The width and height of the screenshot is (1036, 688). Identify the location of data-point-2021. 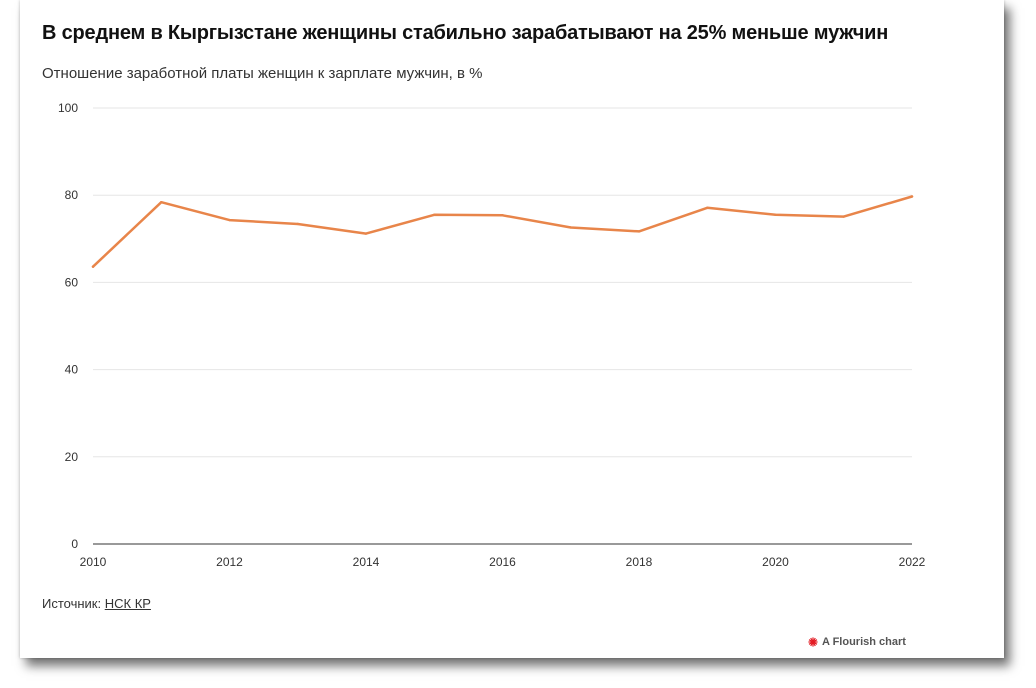
(843, 216).